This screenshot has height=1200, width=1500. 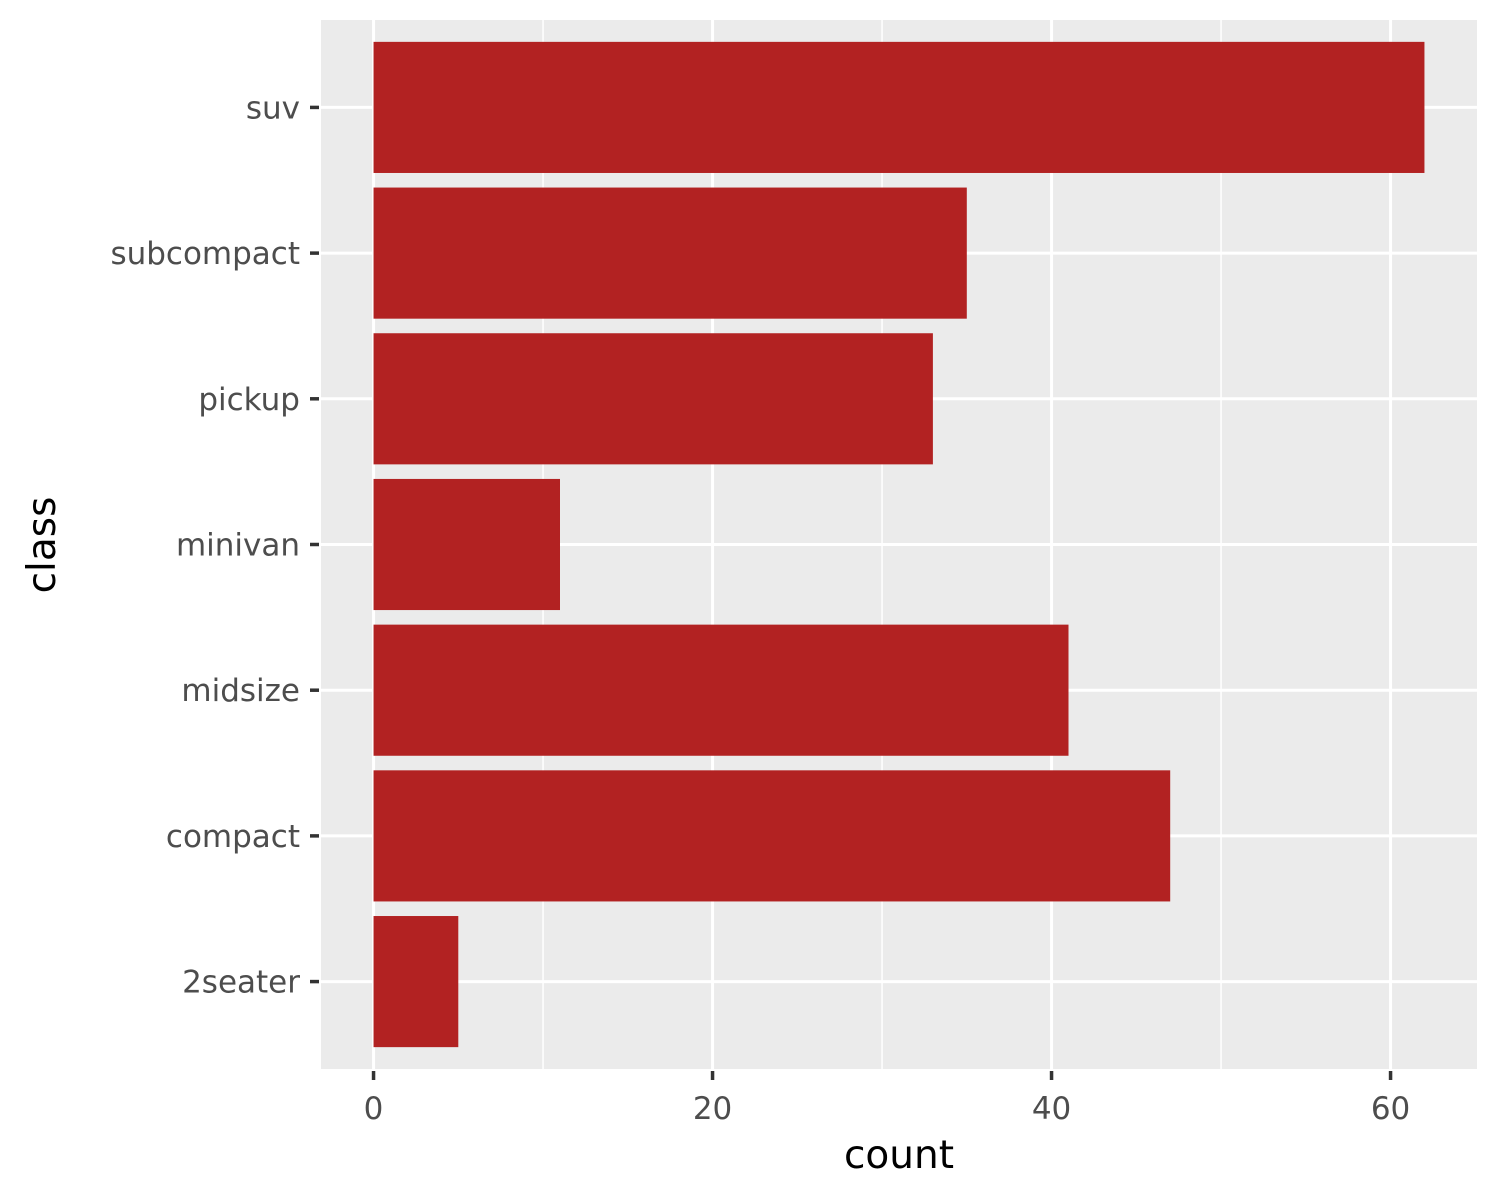 What do you see at coordinates (205, 254) in the screenshot?
I see `y-tick-label-subcompact: subcompact` at bounding box center [205, 254].